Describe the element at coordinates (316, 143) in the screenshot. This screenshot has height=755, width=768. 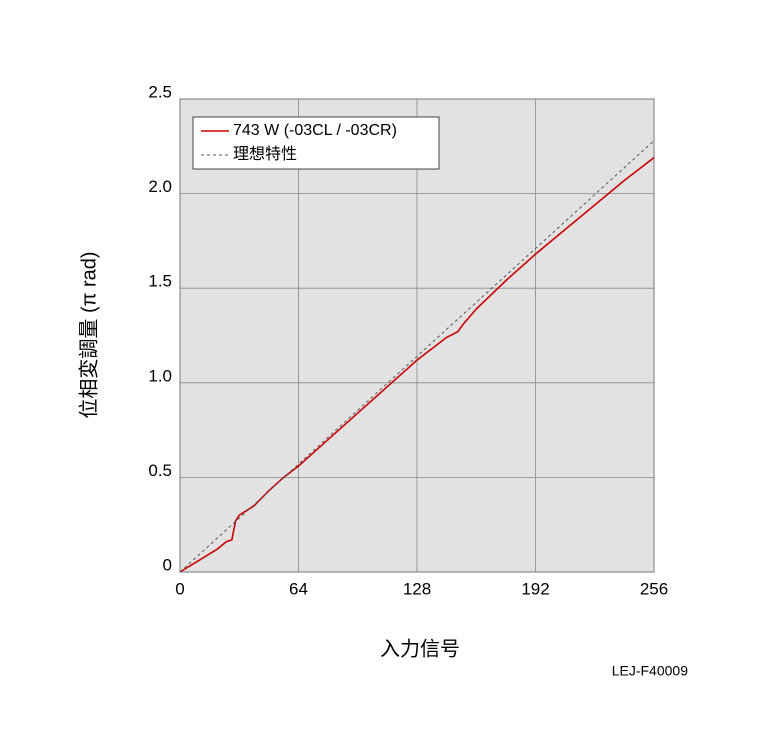
I see `legend-box` at that location.